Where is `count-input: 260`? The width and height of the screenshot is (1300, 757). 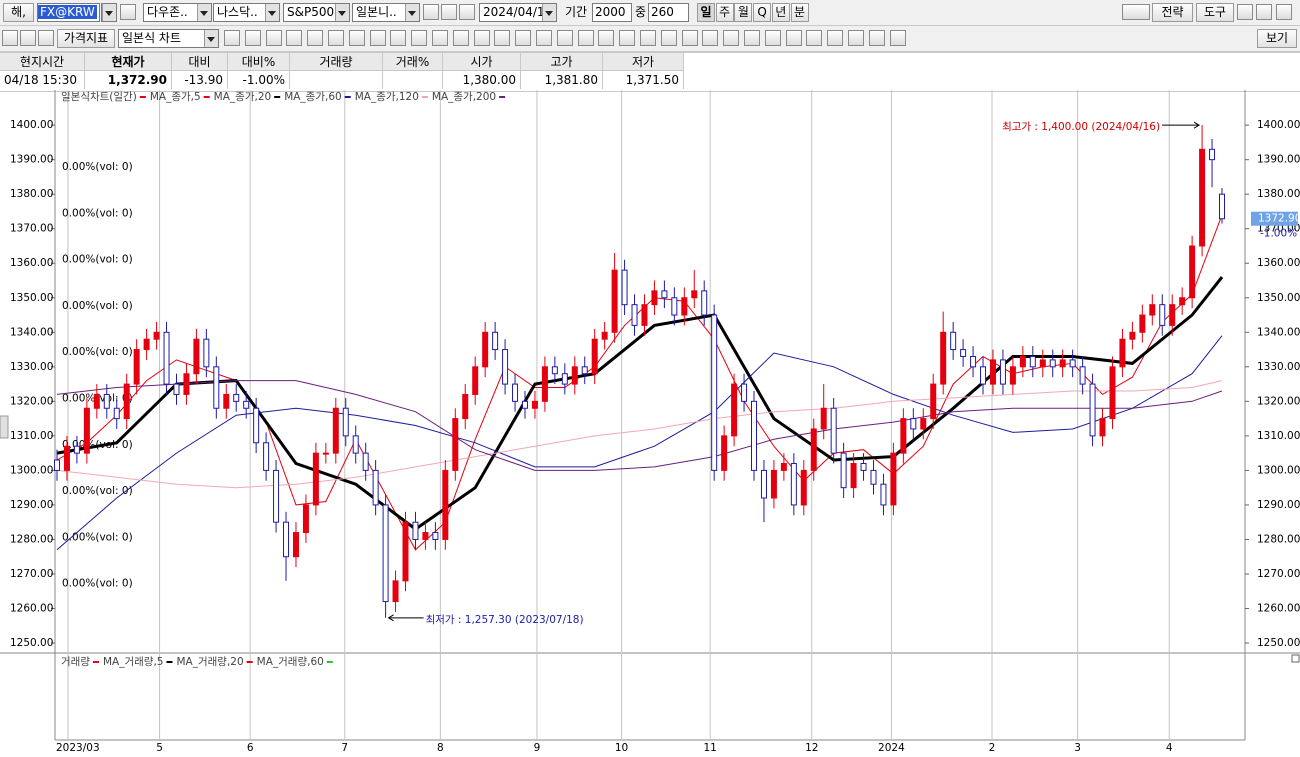 count-input: 260 is located at coordinates (668, 12).